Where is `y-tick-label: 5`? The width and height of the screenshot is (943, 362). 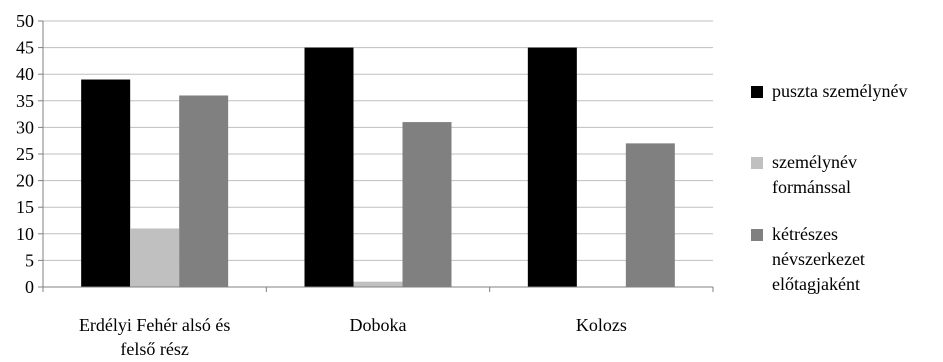 y-tick-label: 5 is located at coordinates (29, 260).